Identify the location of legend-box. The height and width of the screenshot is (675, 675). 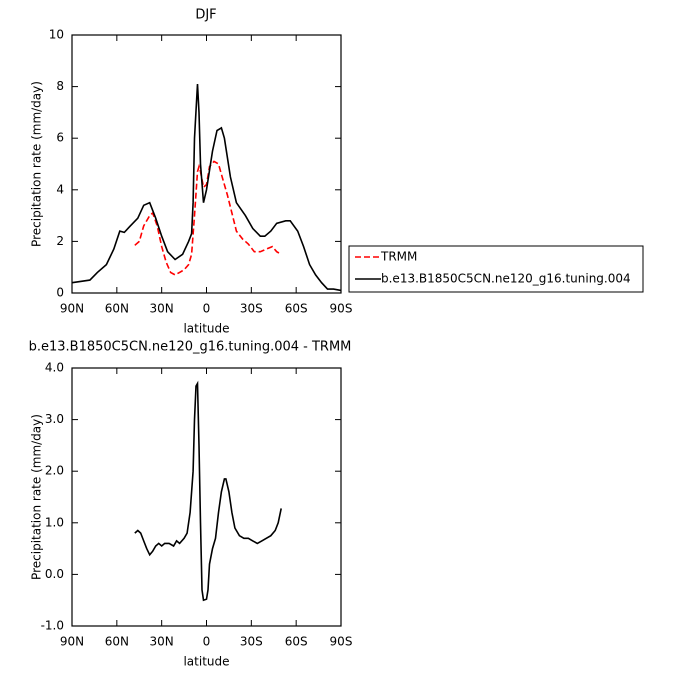
(496, 269).